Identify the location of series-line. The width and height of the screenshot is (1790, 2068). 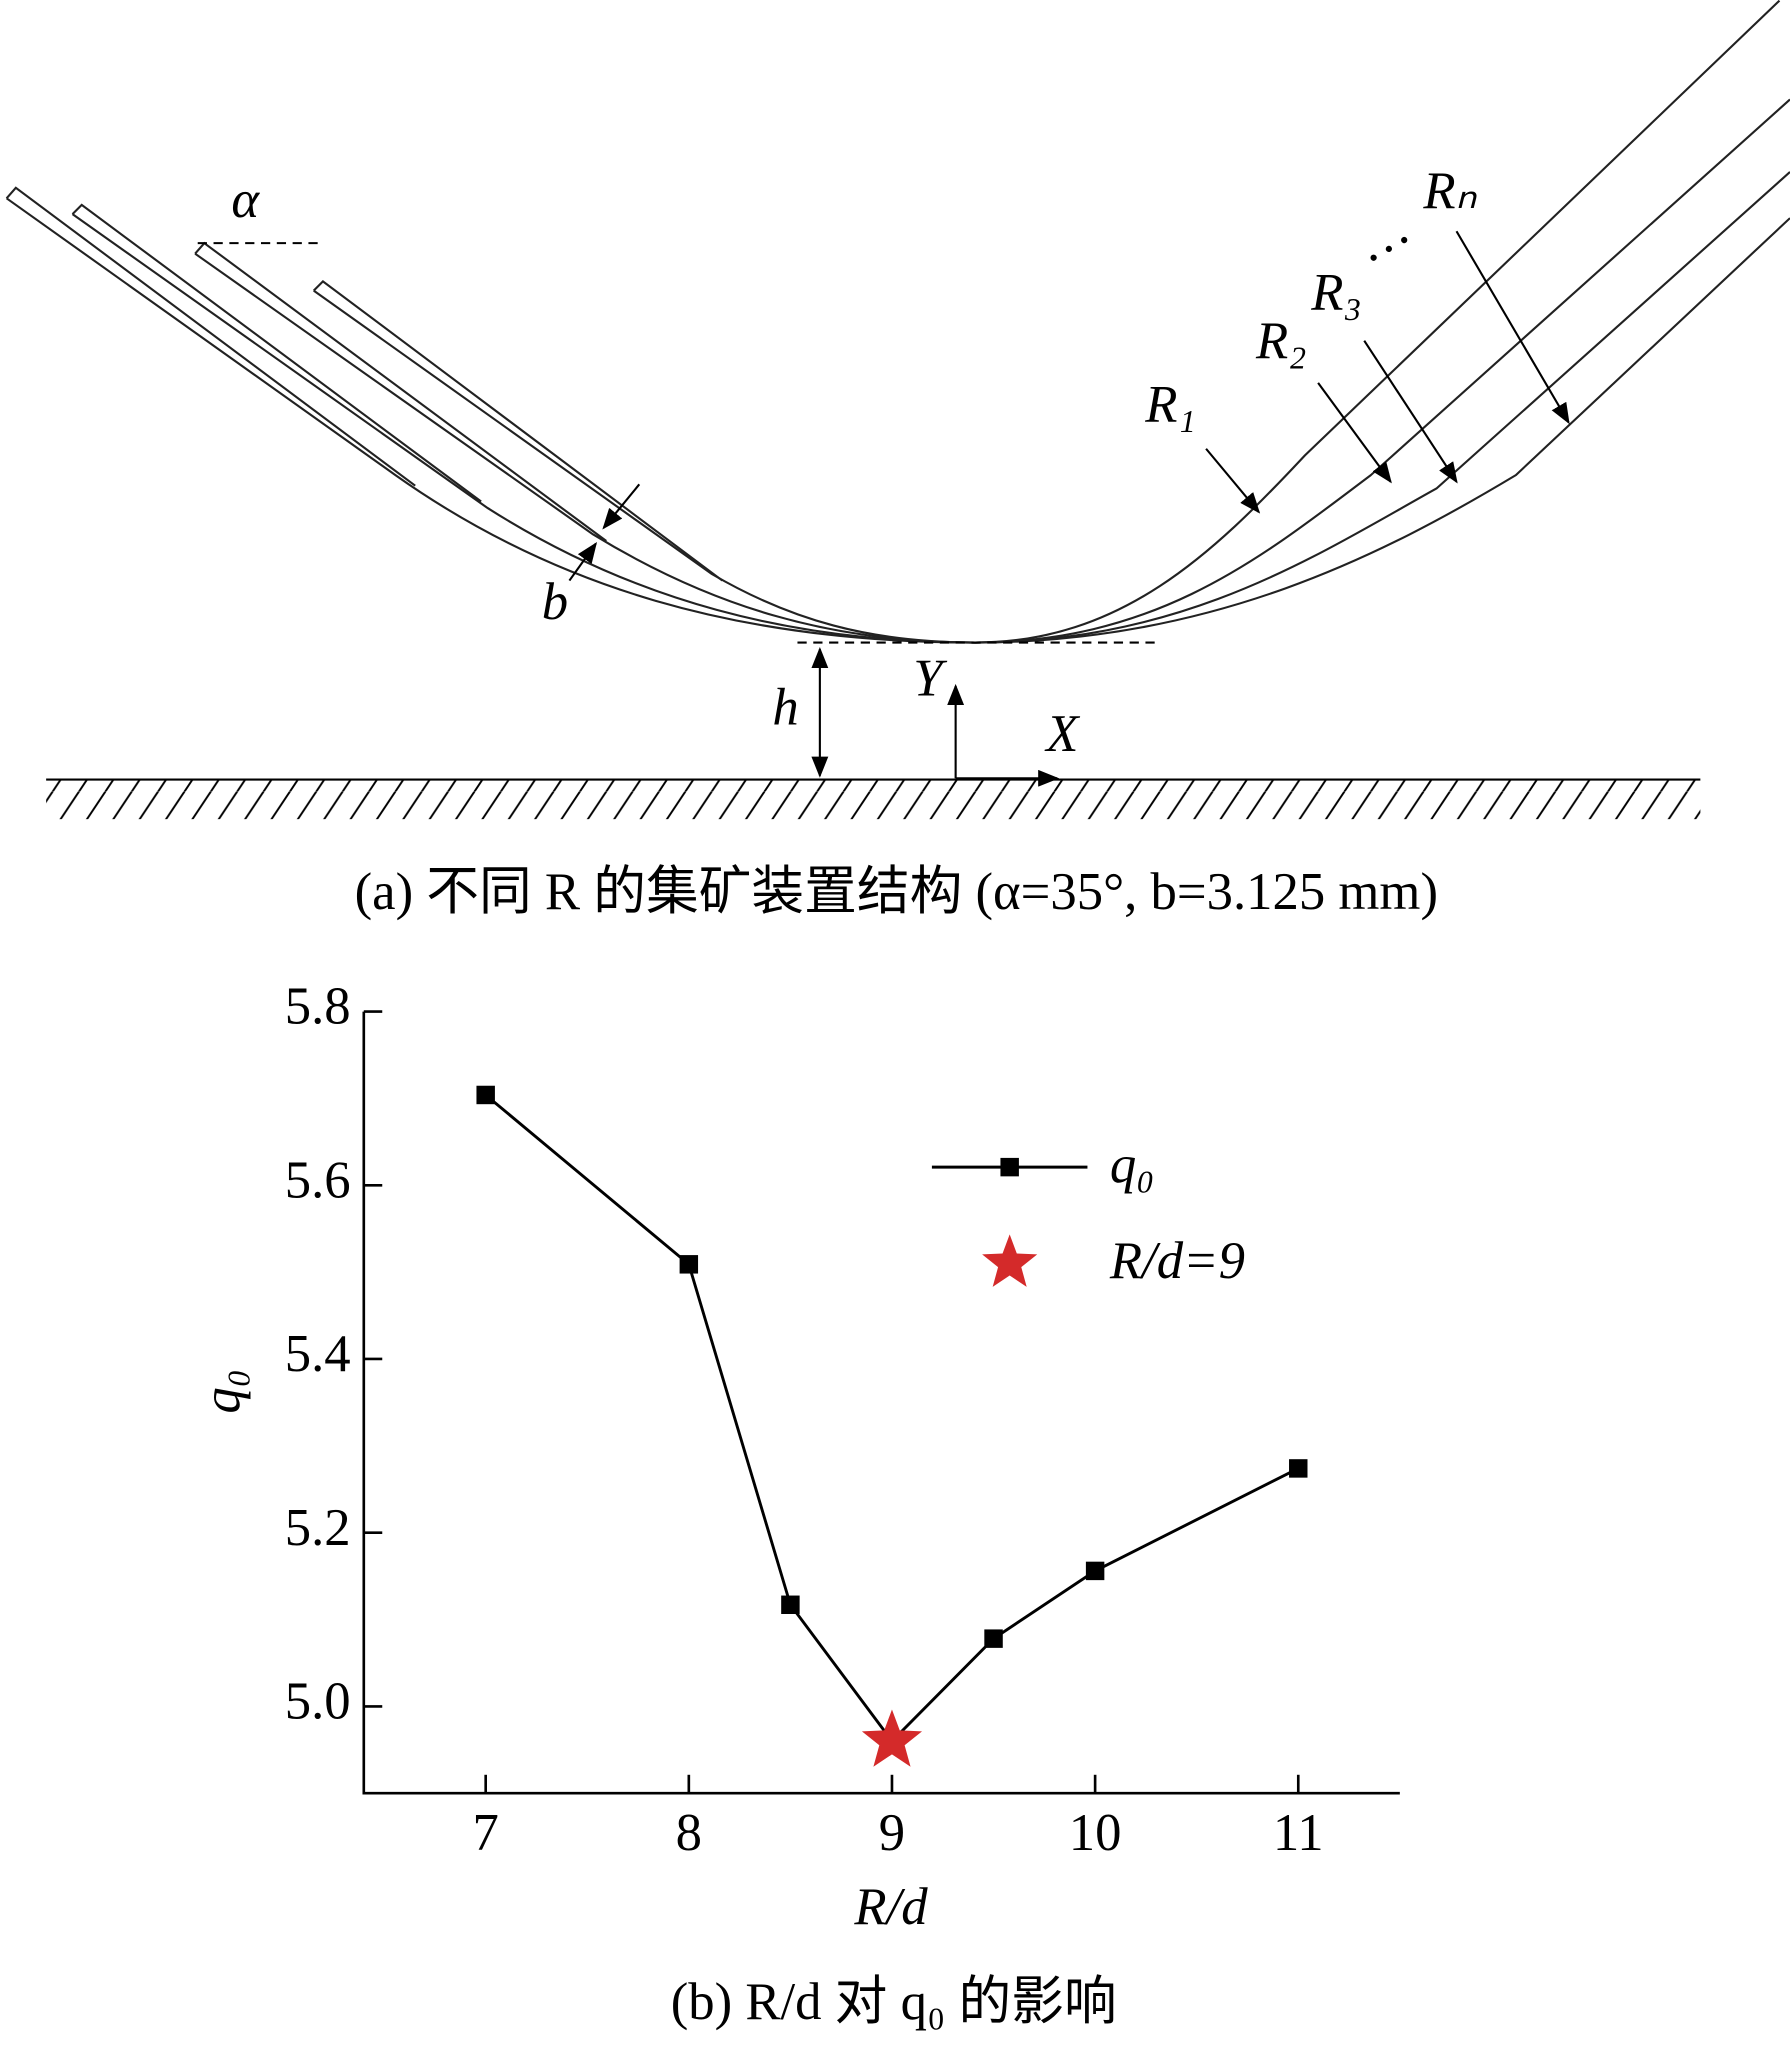
(891, 1418).